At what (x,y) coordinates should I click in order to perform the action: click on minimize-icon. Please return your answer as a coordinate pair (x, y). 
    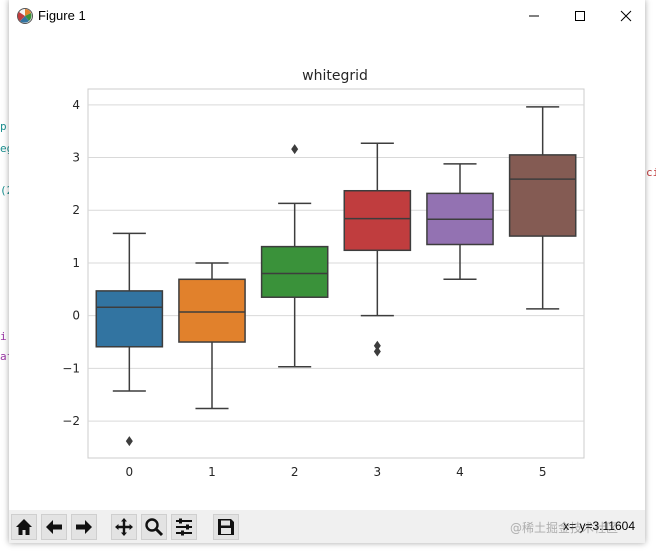
    Looking at the image, I should click on (534, 16).